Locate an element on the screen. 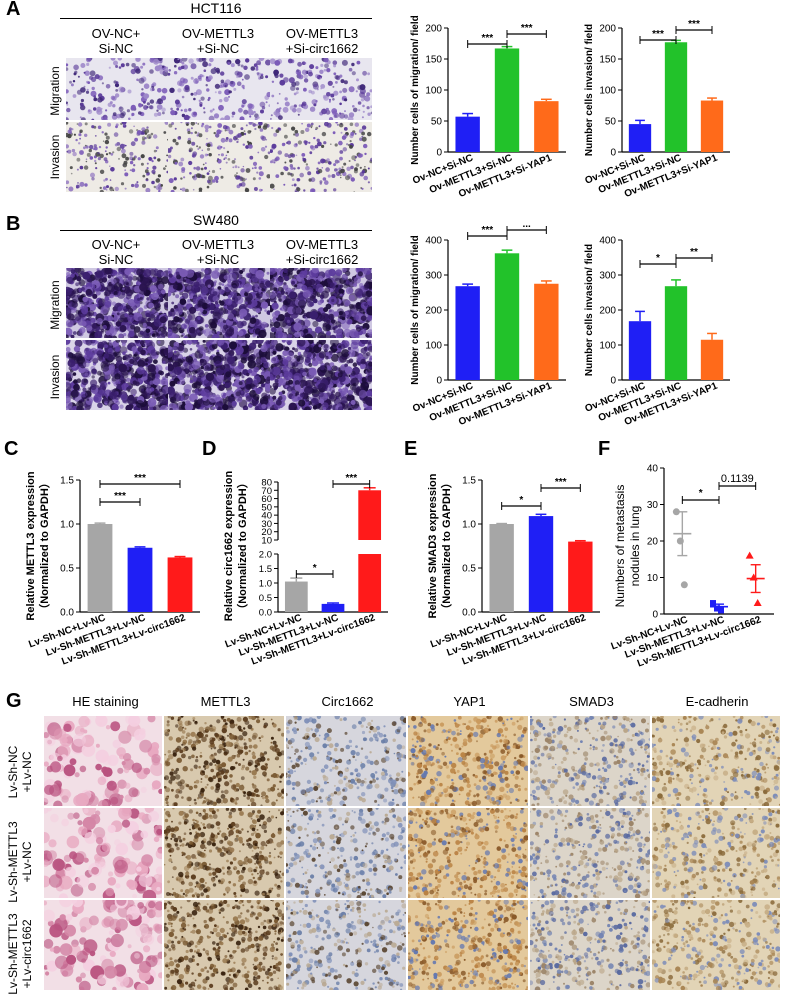  ihc-image-r1-c5 is located at coordinates (590, 761).